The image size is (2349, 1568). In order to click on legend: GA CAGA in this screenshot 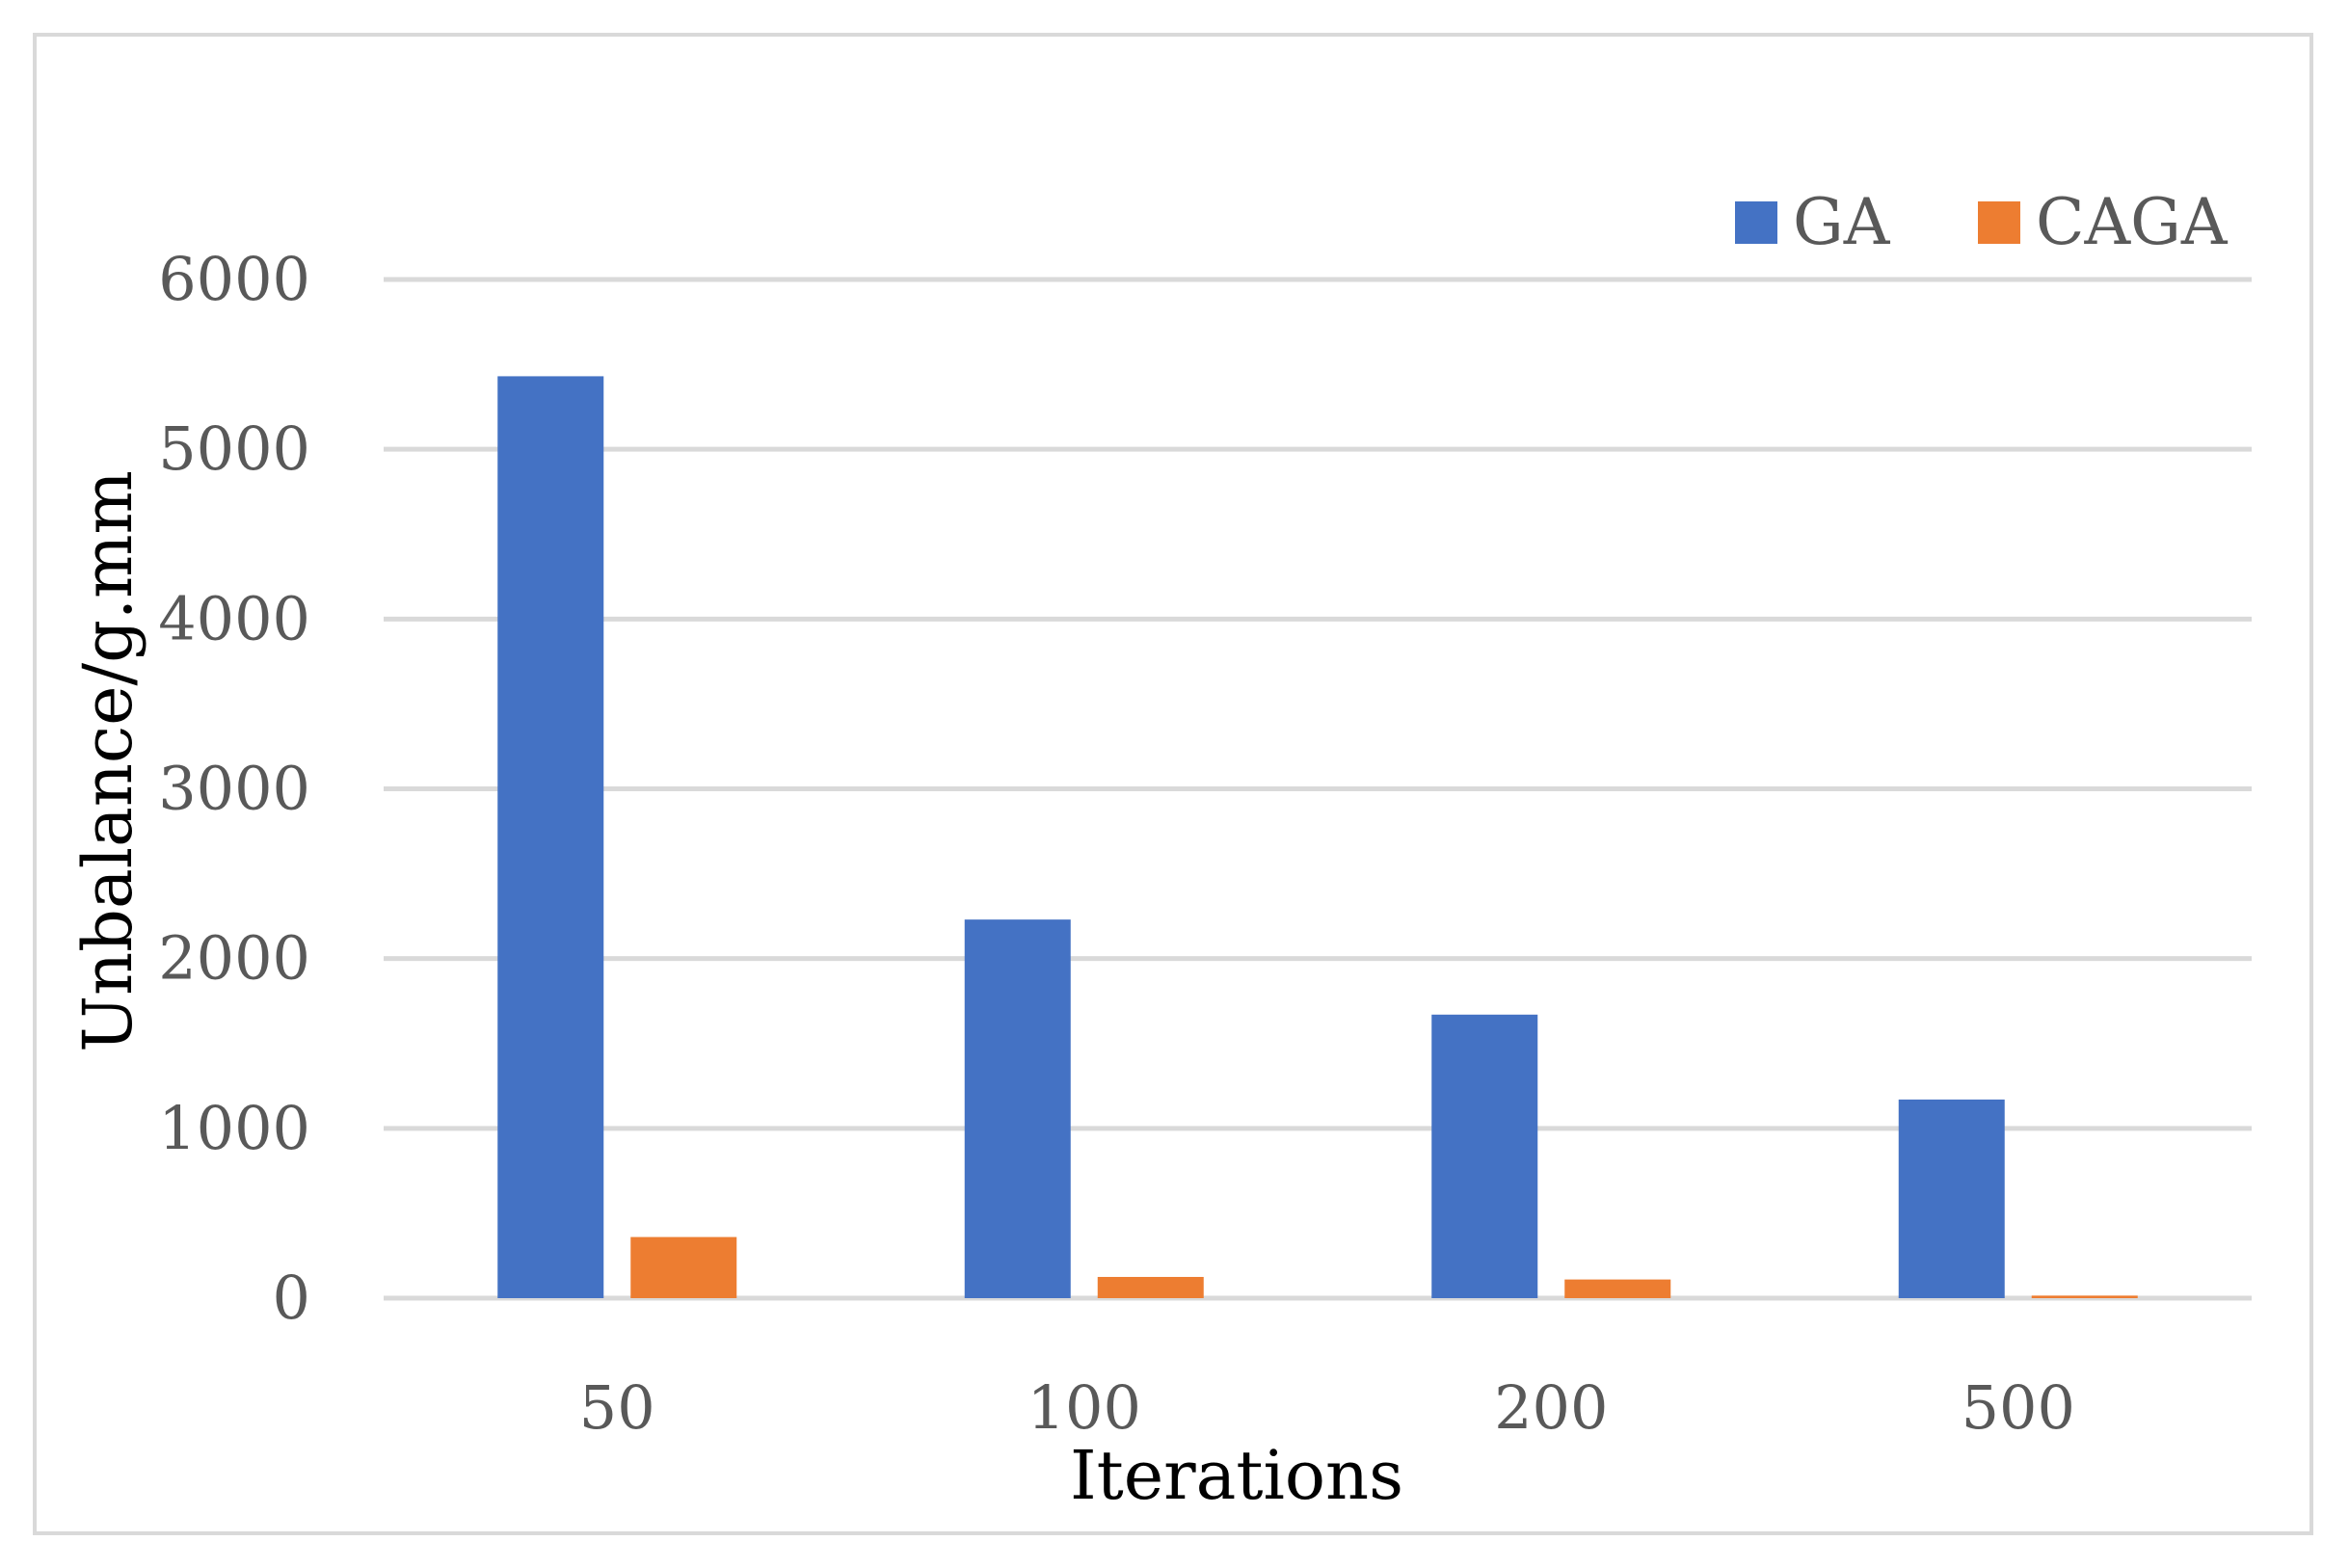, I will do `click(1982, 222)`.